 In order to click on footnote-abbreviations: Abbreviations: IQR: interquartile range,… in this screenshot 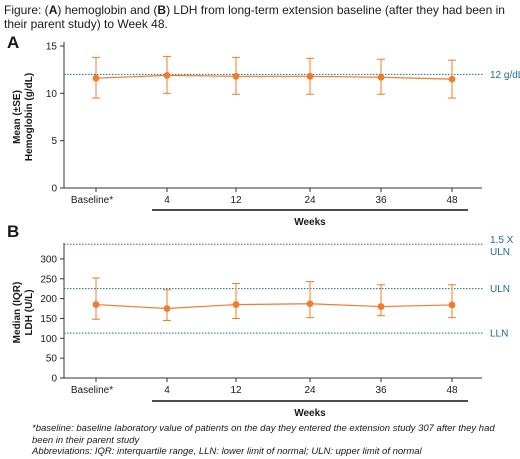, I will do `click(227, 451)`.